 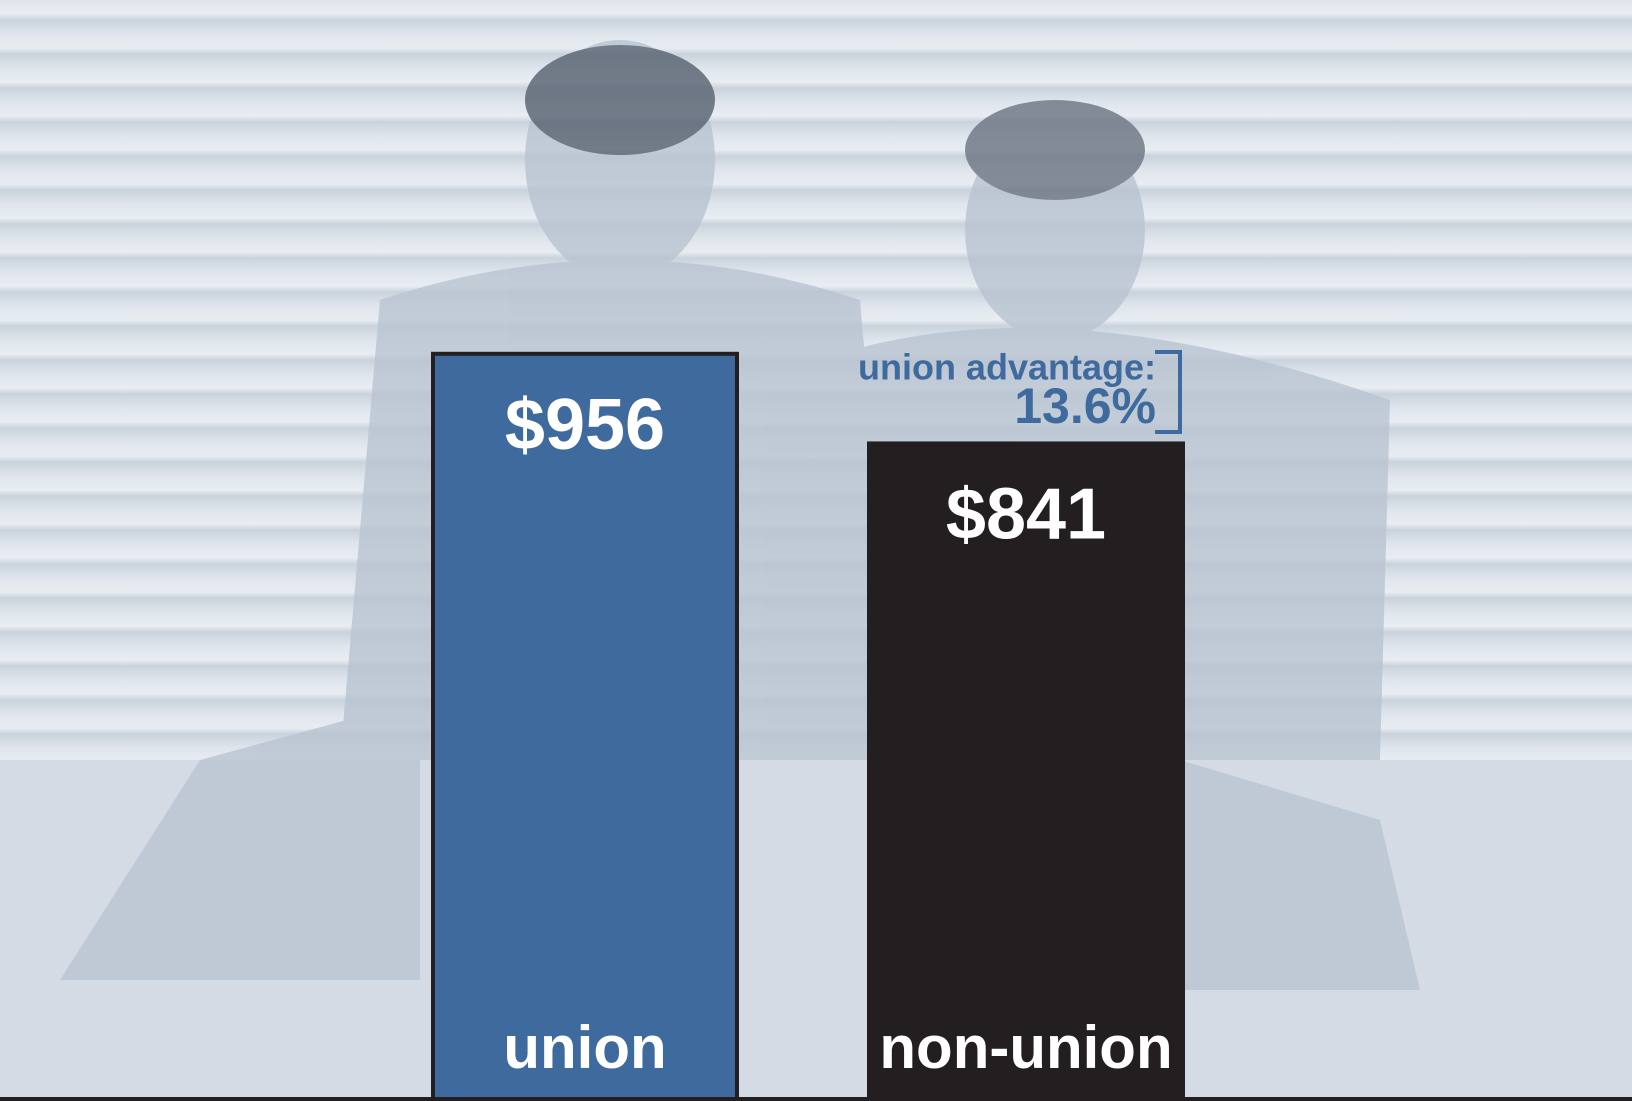 What do you see at coordinates (584, 1047) in the screenshot?
I see `category-label: union` at bounding box center [584, 1047].